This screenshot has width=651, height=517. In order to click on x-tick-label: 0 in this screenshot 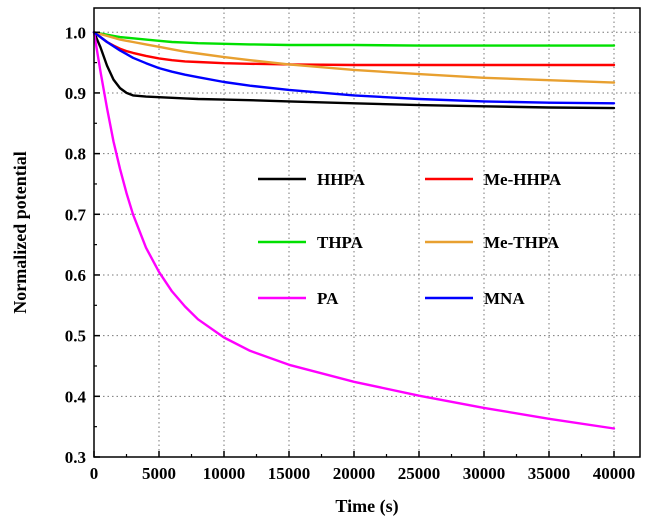, I will do `click(94, 473)`.